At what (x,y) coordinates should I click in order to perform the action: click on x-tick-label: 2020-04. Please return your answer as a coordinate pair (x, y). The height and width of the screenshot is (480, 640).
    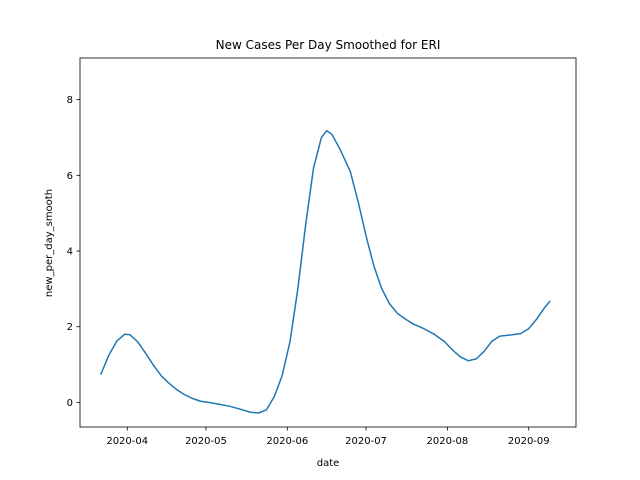
    Looking at the image, I should click on (127, 441).